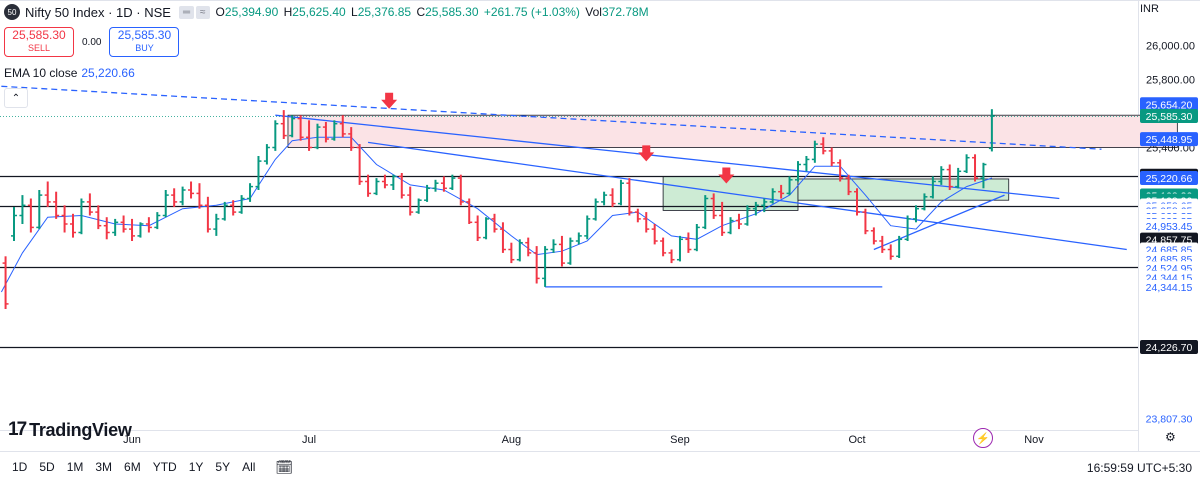 Image resolution: width=1200 pixels, height=482 pixels. I want to click on buy-button: 25,585.30 BUY, so click(144, 42).